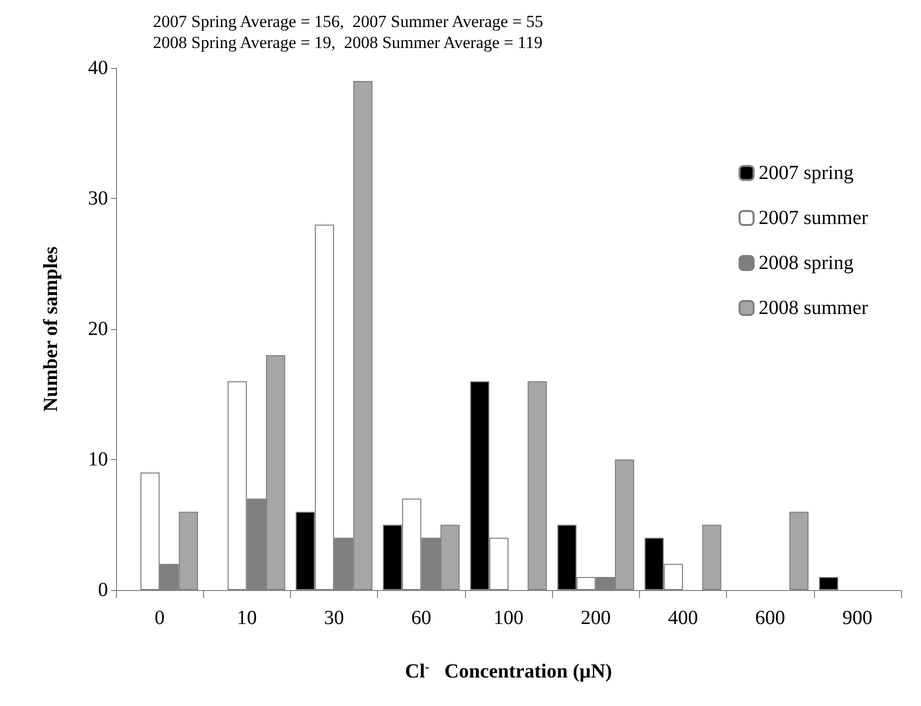  Describe the element at coordinates (51, 329) in the screenshot. I see `y-axis-title: Number of samples` at that location.